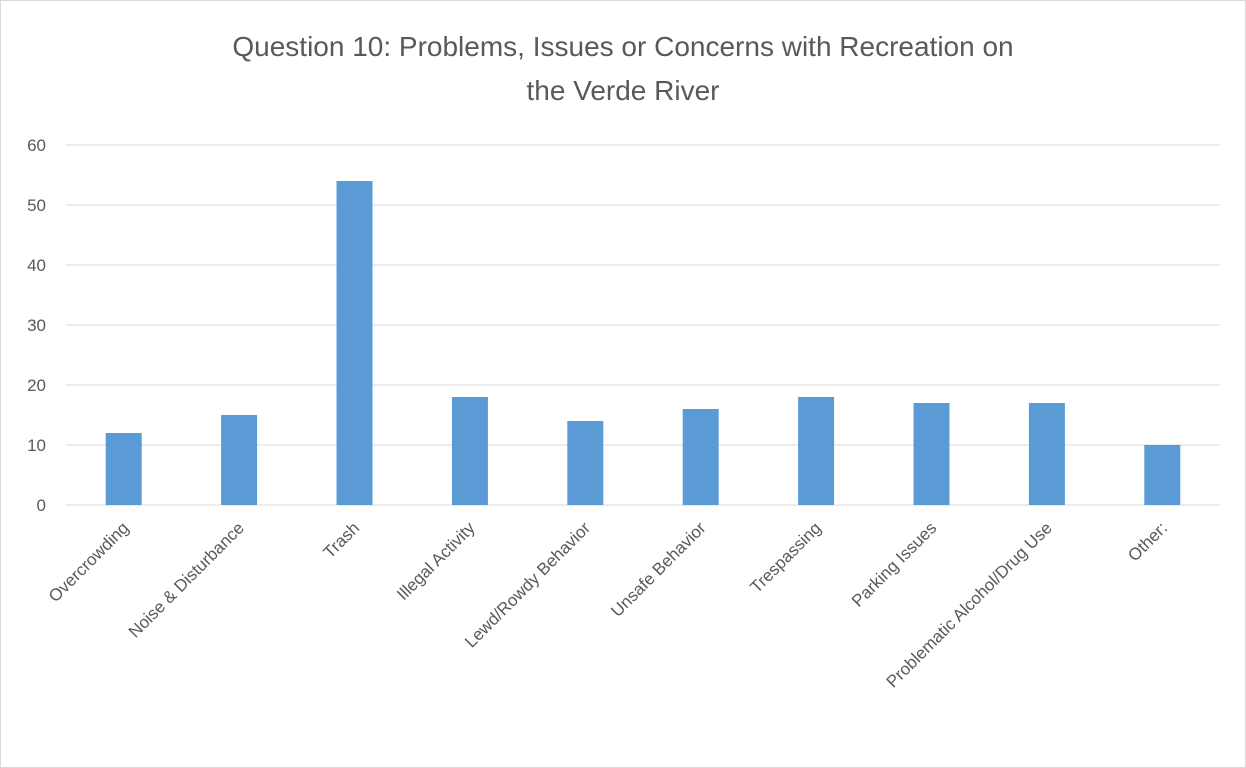 The width and height of the screenshot is (1246, 768). Describe the element at coordinates (527, 584) in the screenshot. I see `x-category-label: Lewd/Rowdy Behavior` at that location.